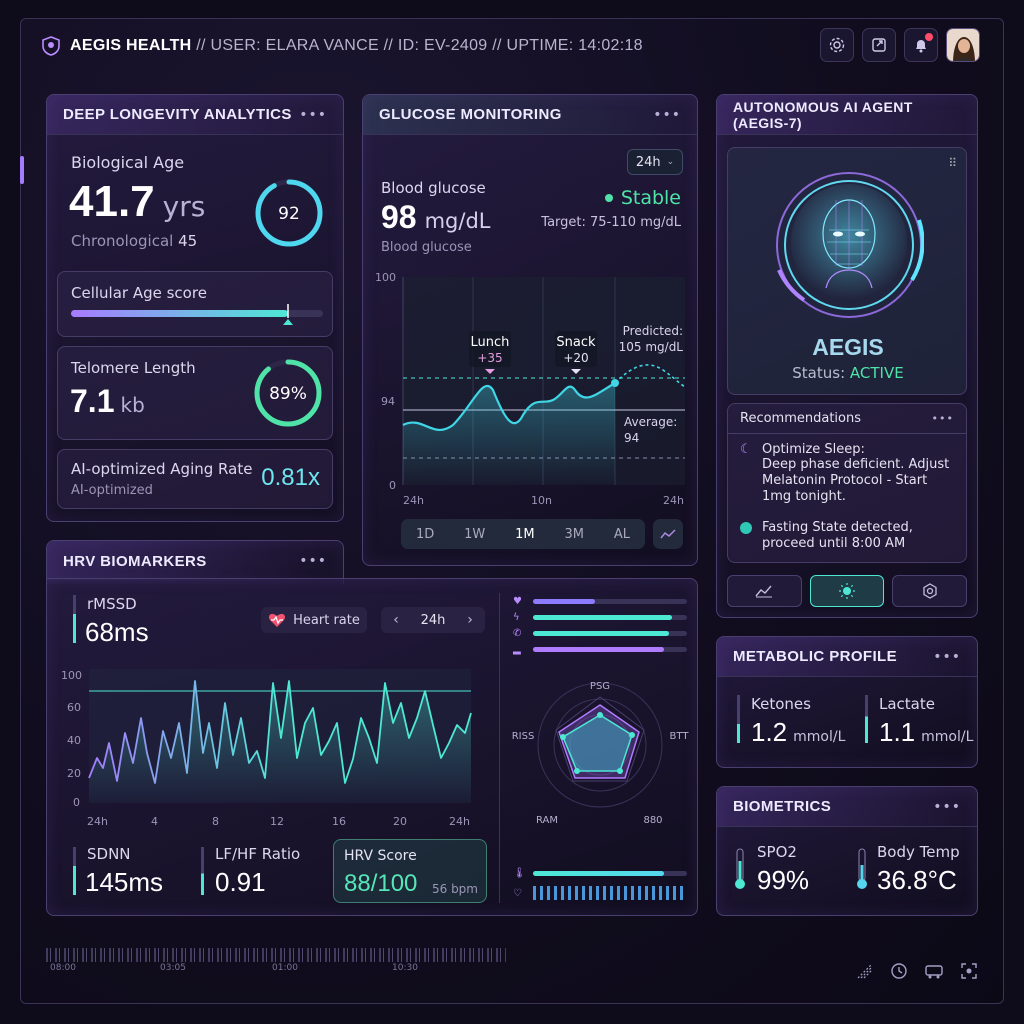  What do you see at coordinates (798, 732) in the screenshot?
I see `ketones-value-row: 1.2 mmol/L` at bounding box center [798, 732].